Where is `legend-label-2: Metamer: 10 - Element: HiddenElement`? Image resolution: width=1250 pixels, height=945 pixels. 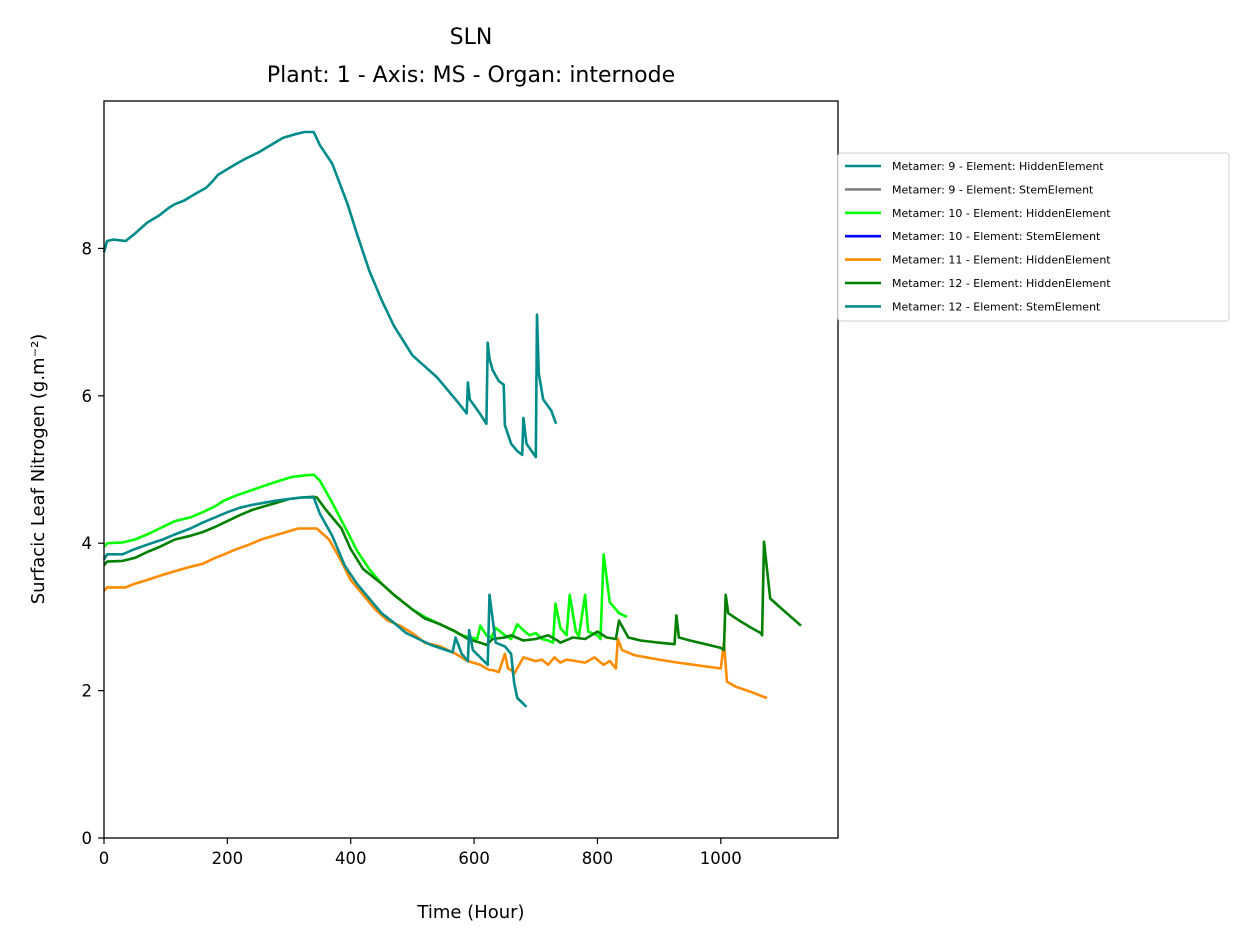 legend-label-2: Metamer: 10 - Element: HiddenElement is located at coordinates (1001, 213).